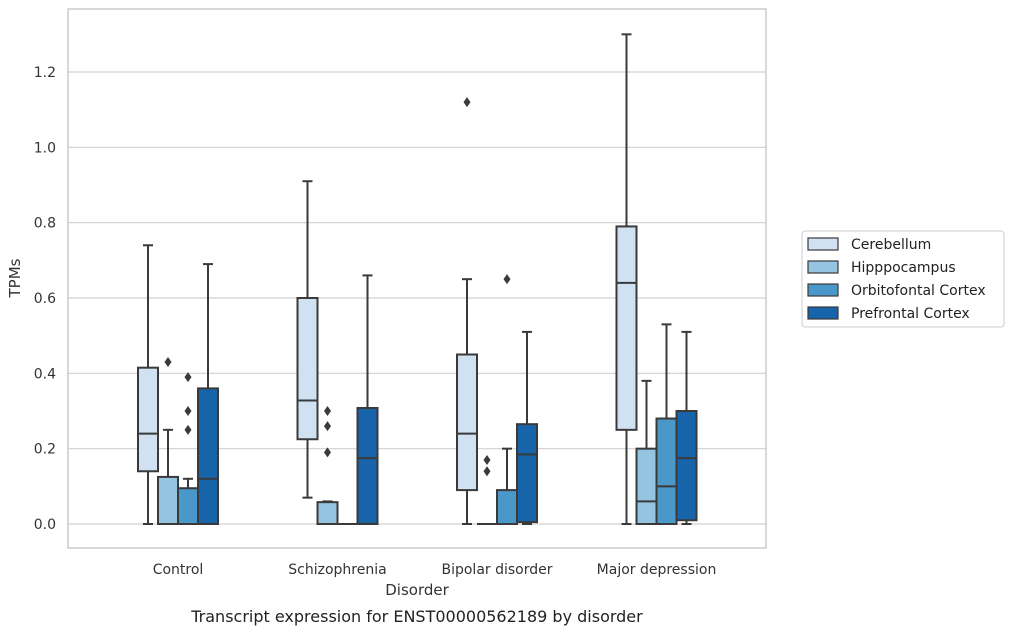  I want to click on y-tick-label: 0.0, so click(45, 525).